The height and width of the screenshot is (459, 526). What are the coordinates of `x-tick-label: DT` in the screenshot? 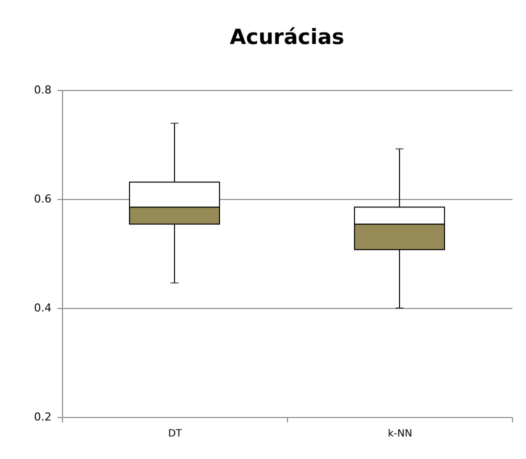 It's located at (175, 434).